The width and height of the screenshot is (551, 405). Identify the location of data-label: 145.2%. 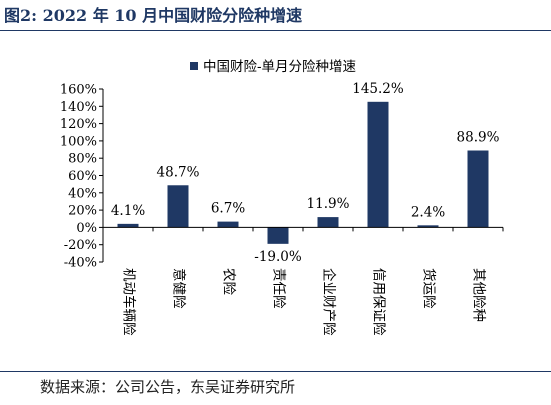
(378, 89).